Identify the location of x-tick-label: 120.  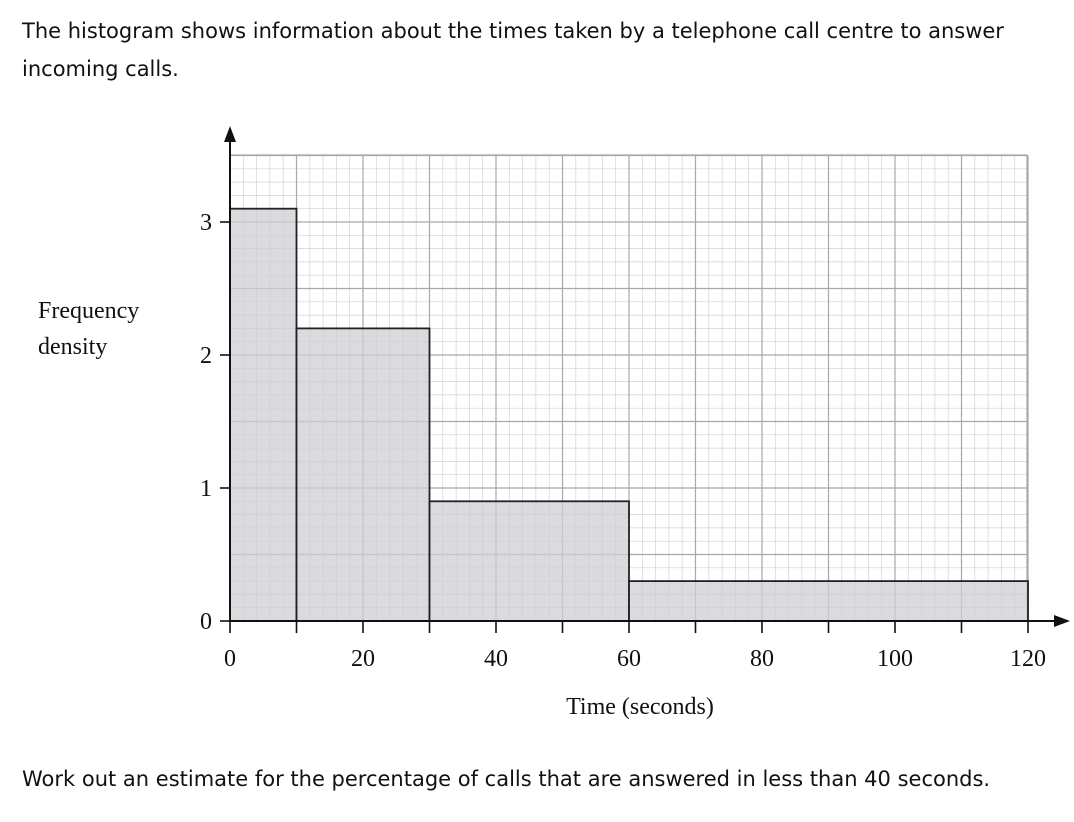
(1028, 659).